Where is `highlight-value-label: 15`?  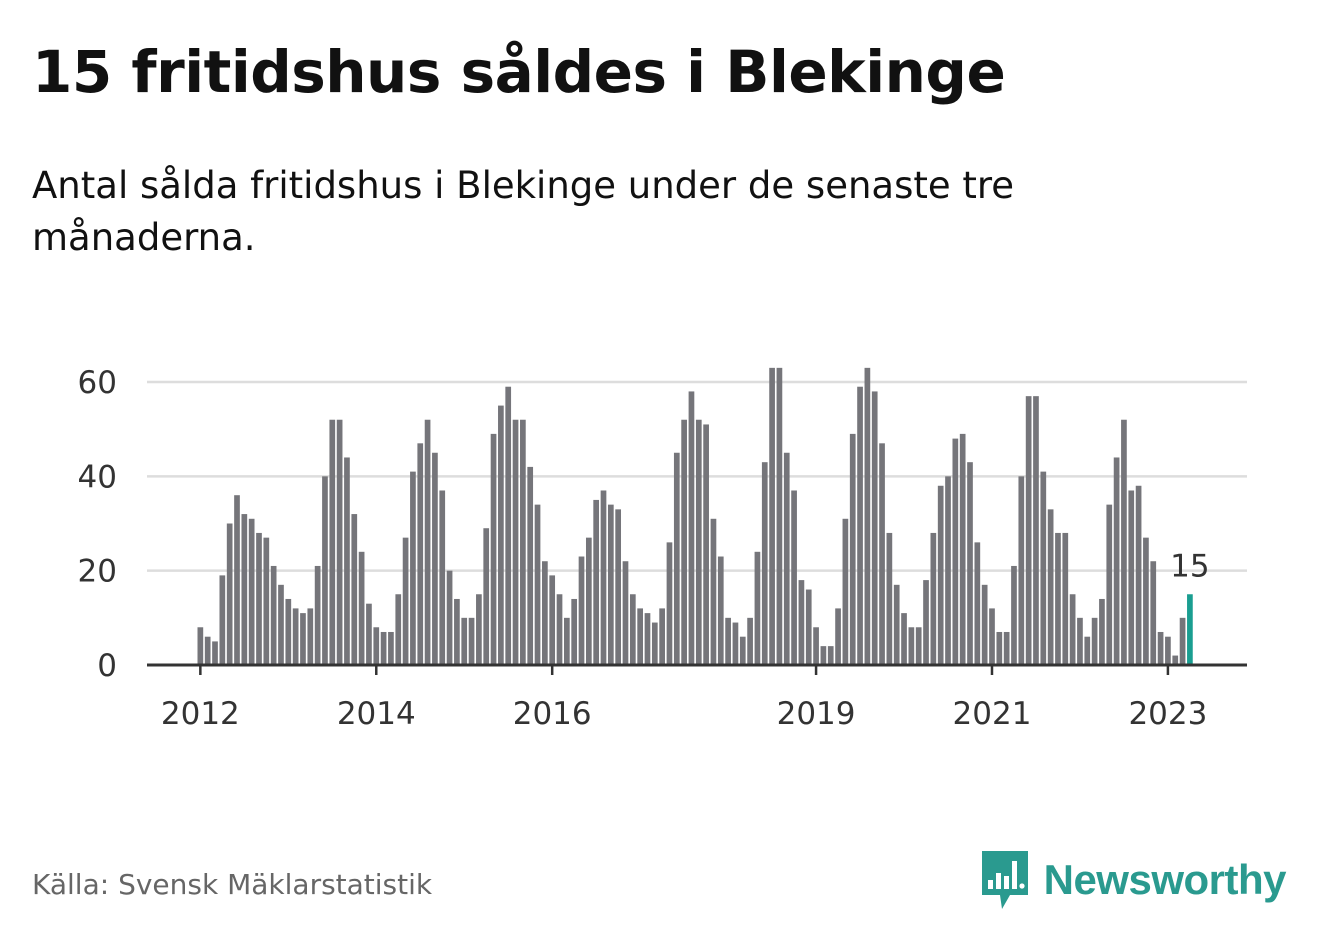
highlight-value-label: 15 is located at coordinates (1189, 566).